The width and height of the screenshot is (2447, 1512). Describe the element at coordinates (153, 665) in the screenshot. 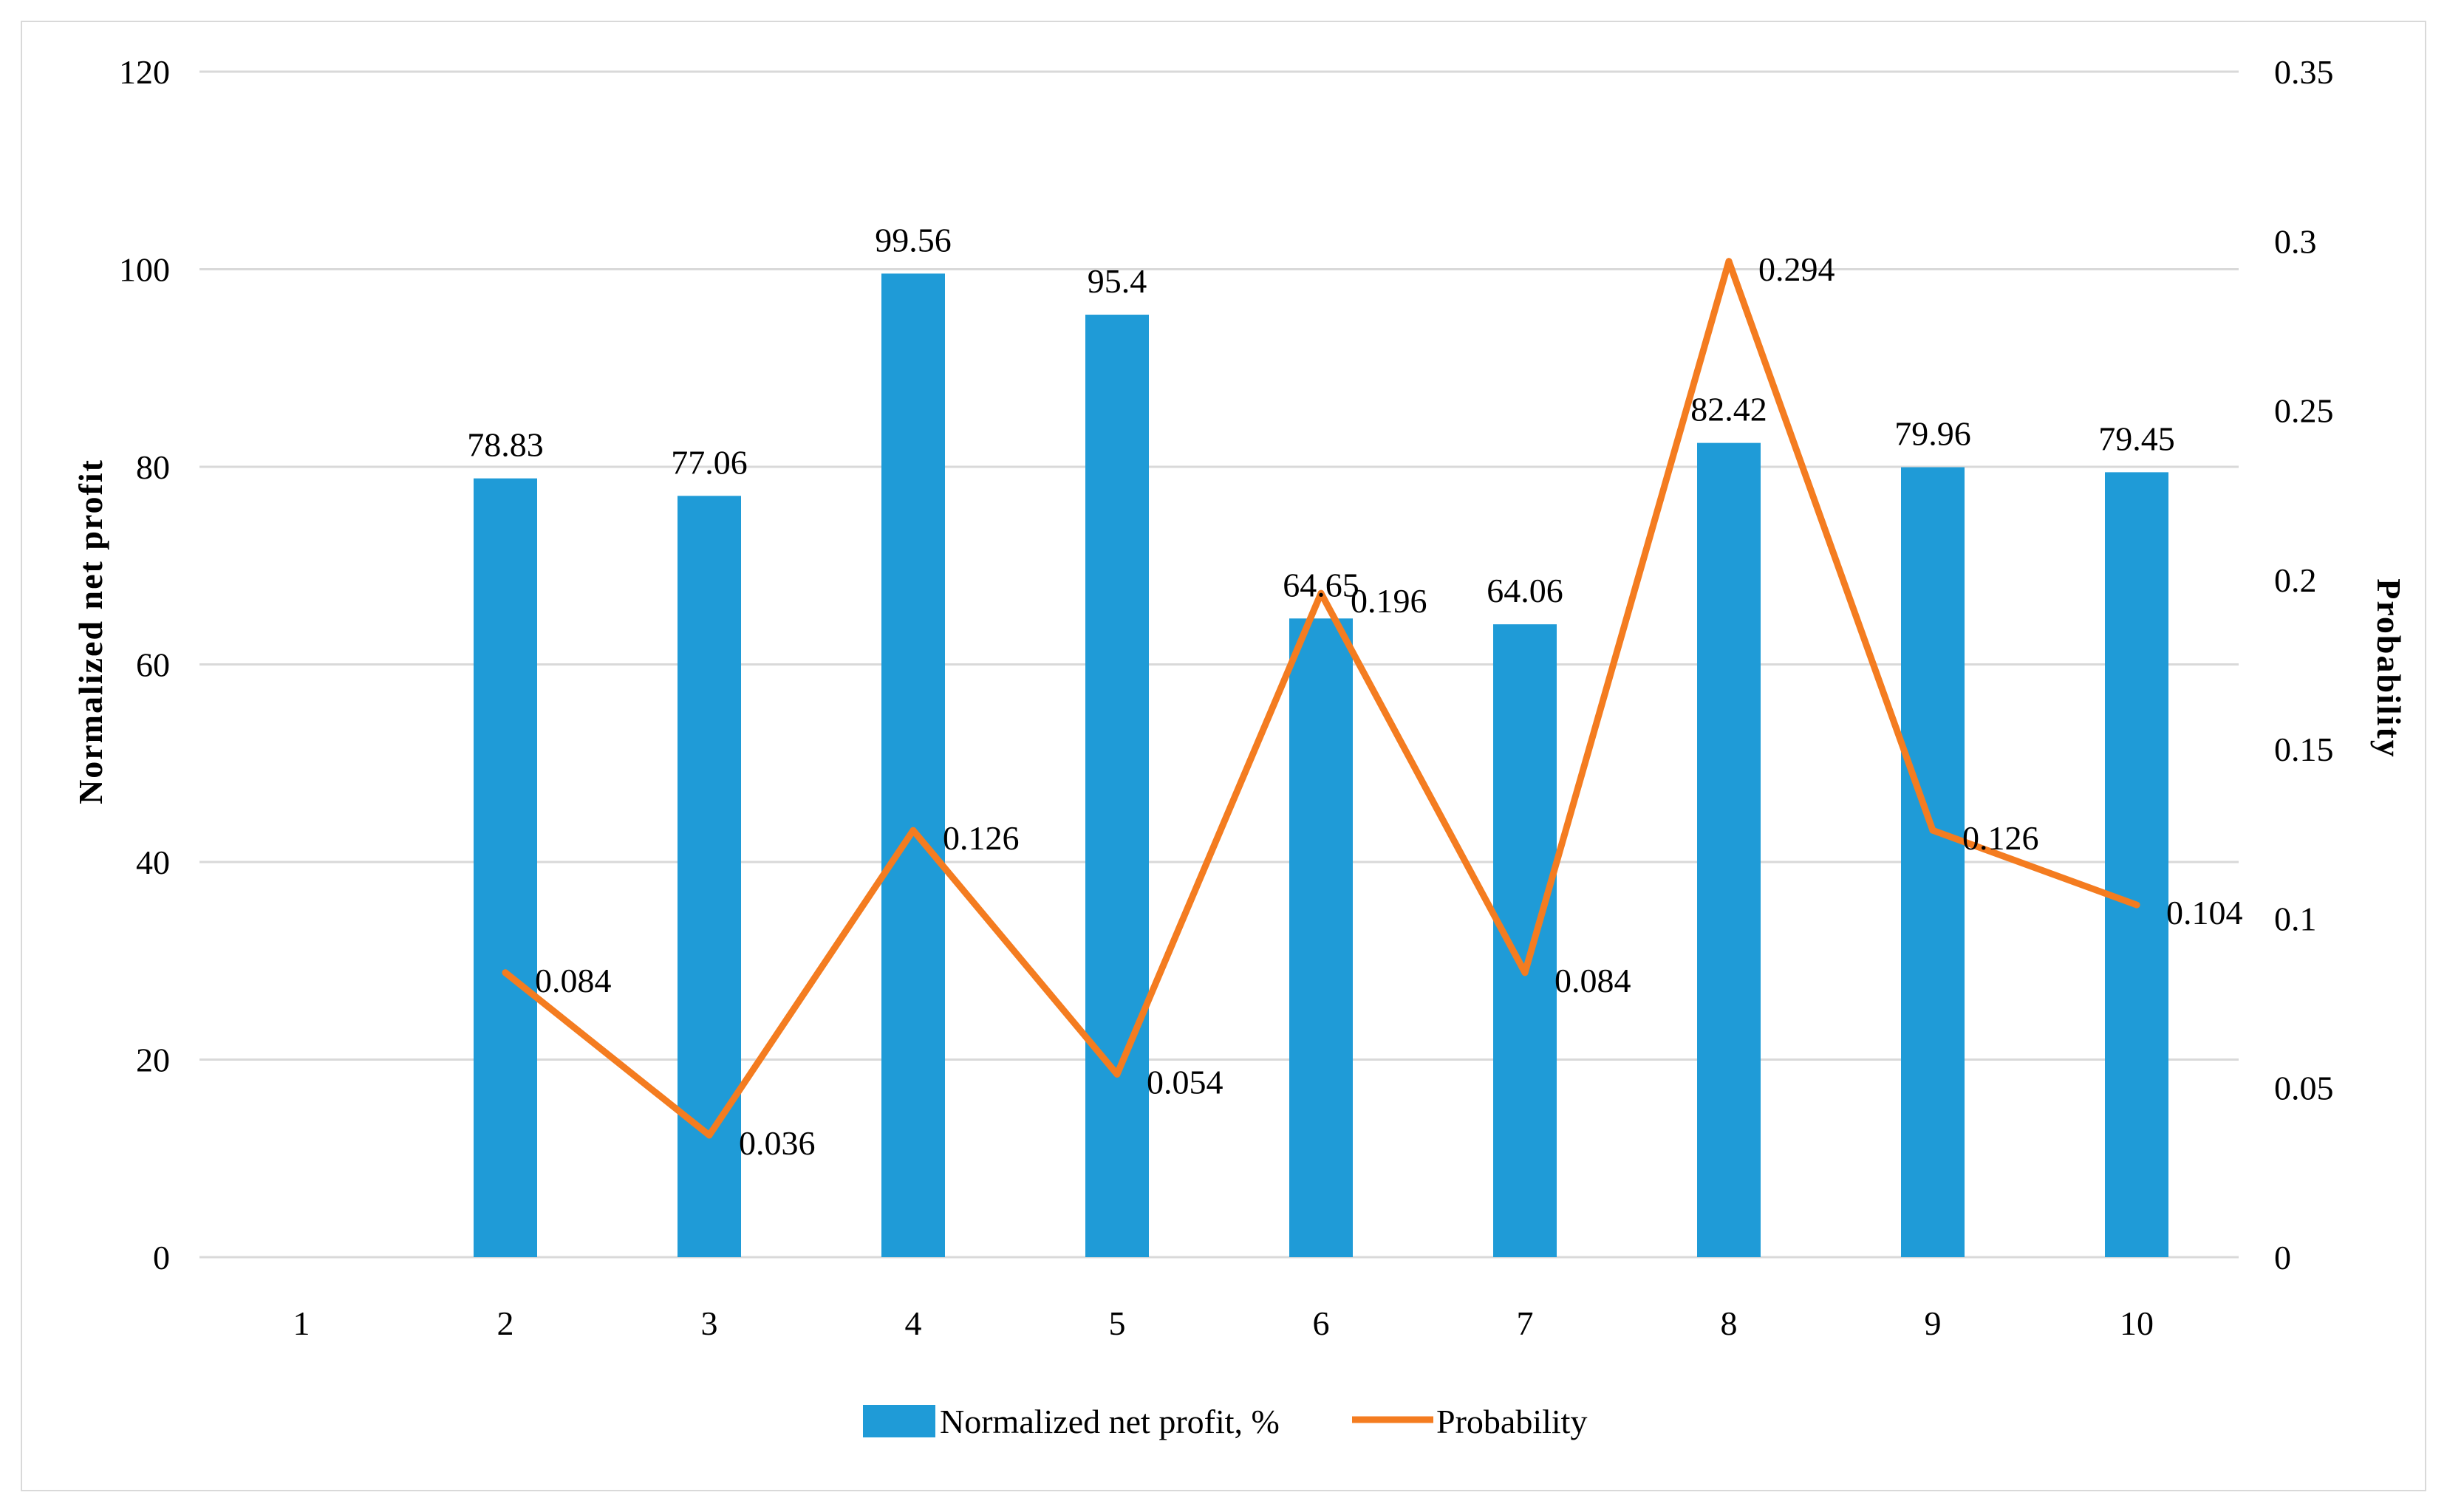

I see `y-left-tick-label: 60` at that location.